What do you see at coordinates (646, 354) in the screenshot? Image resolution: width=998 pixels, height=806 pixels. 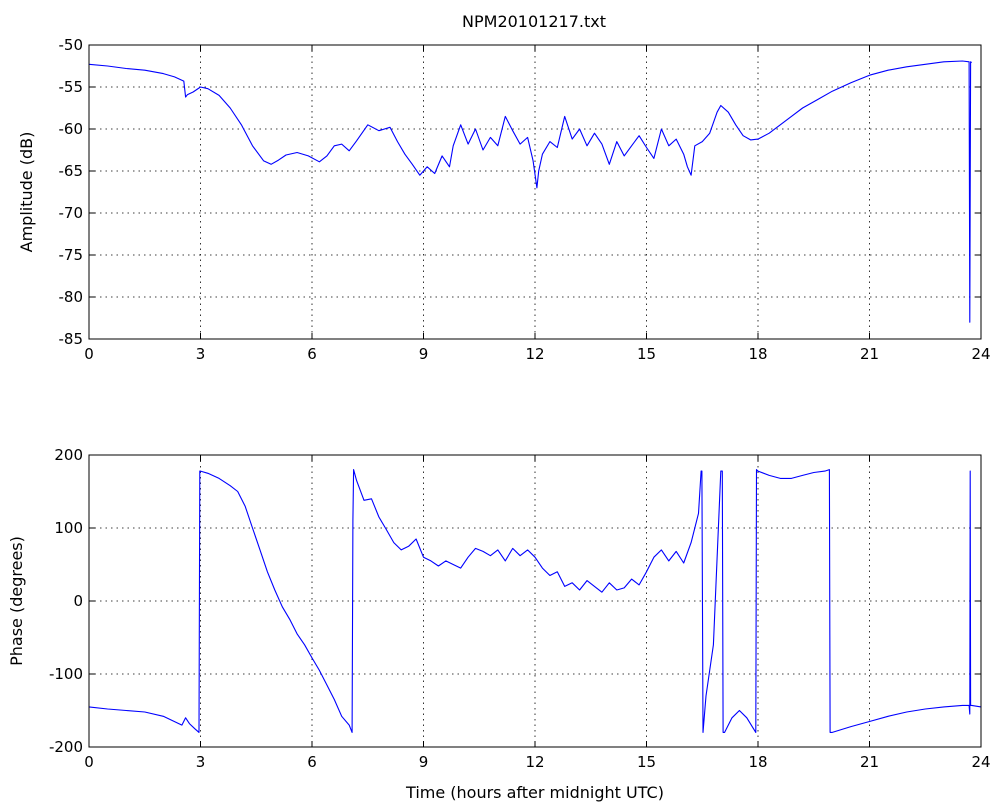 I see `amplitude-x-tick-label: 15` at bounding box center [646, 354].